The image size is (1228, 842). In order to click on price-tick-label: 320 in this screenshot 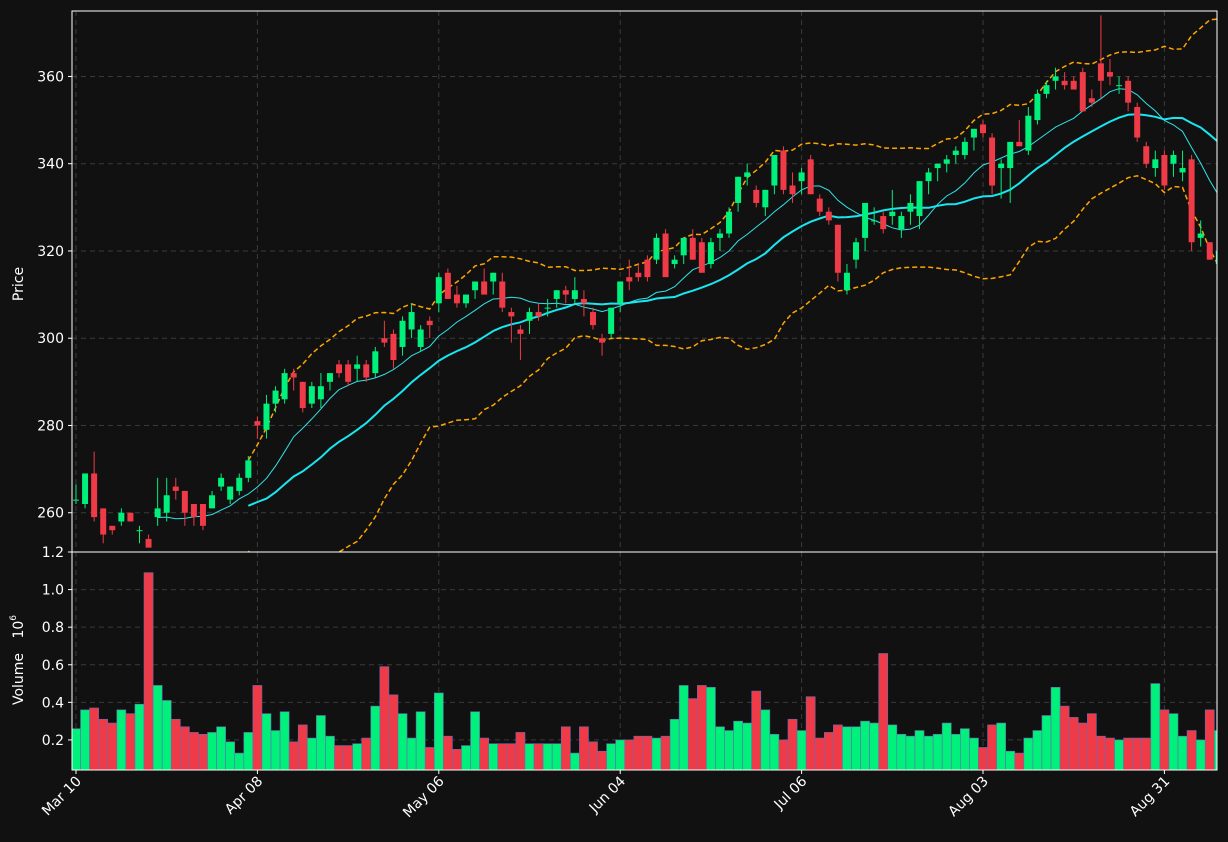, I will do `click(50, 252)`.